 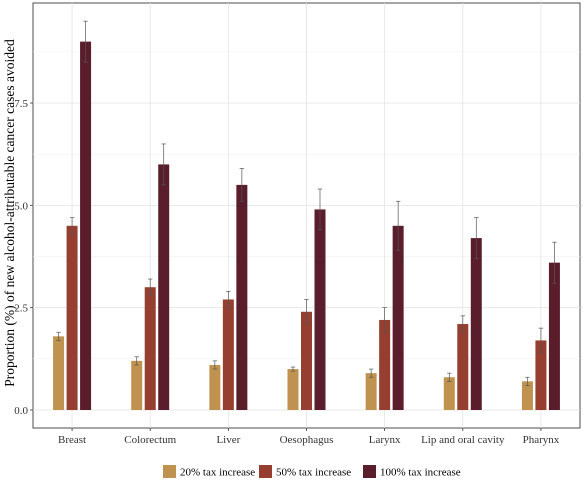 I want to click on legend-label: 20% tax increase, so click(x=217, y=473).